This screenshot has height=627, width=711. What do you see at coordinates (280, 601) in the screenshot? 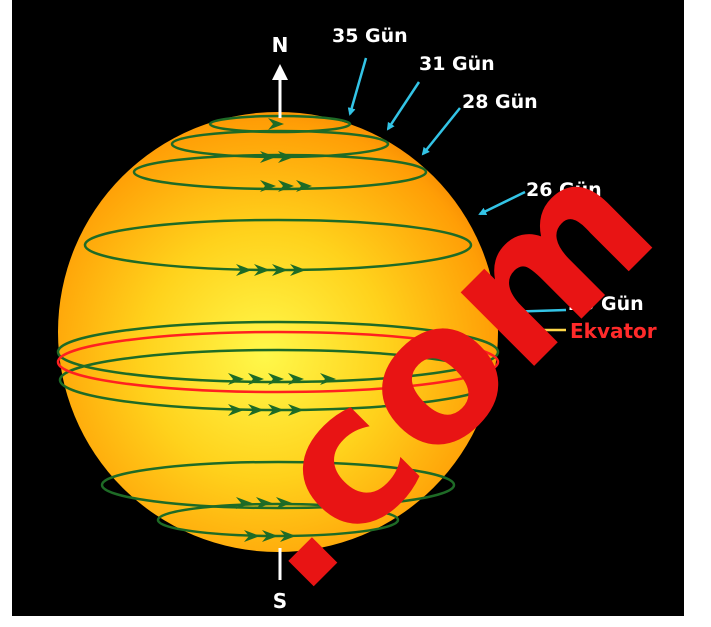
I see `south-pole-label: S` at bounding box center [280, 601].